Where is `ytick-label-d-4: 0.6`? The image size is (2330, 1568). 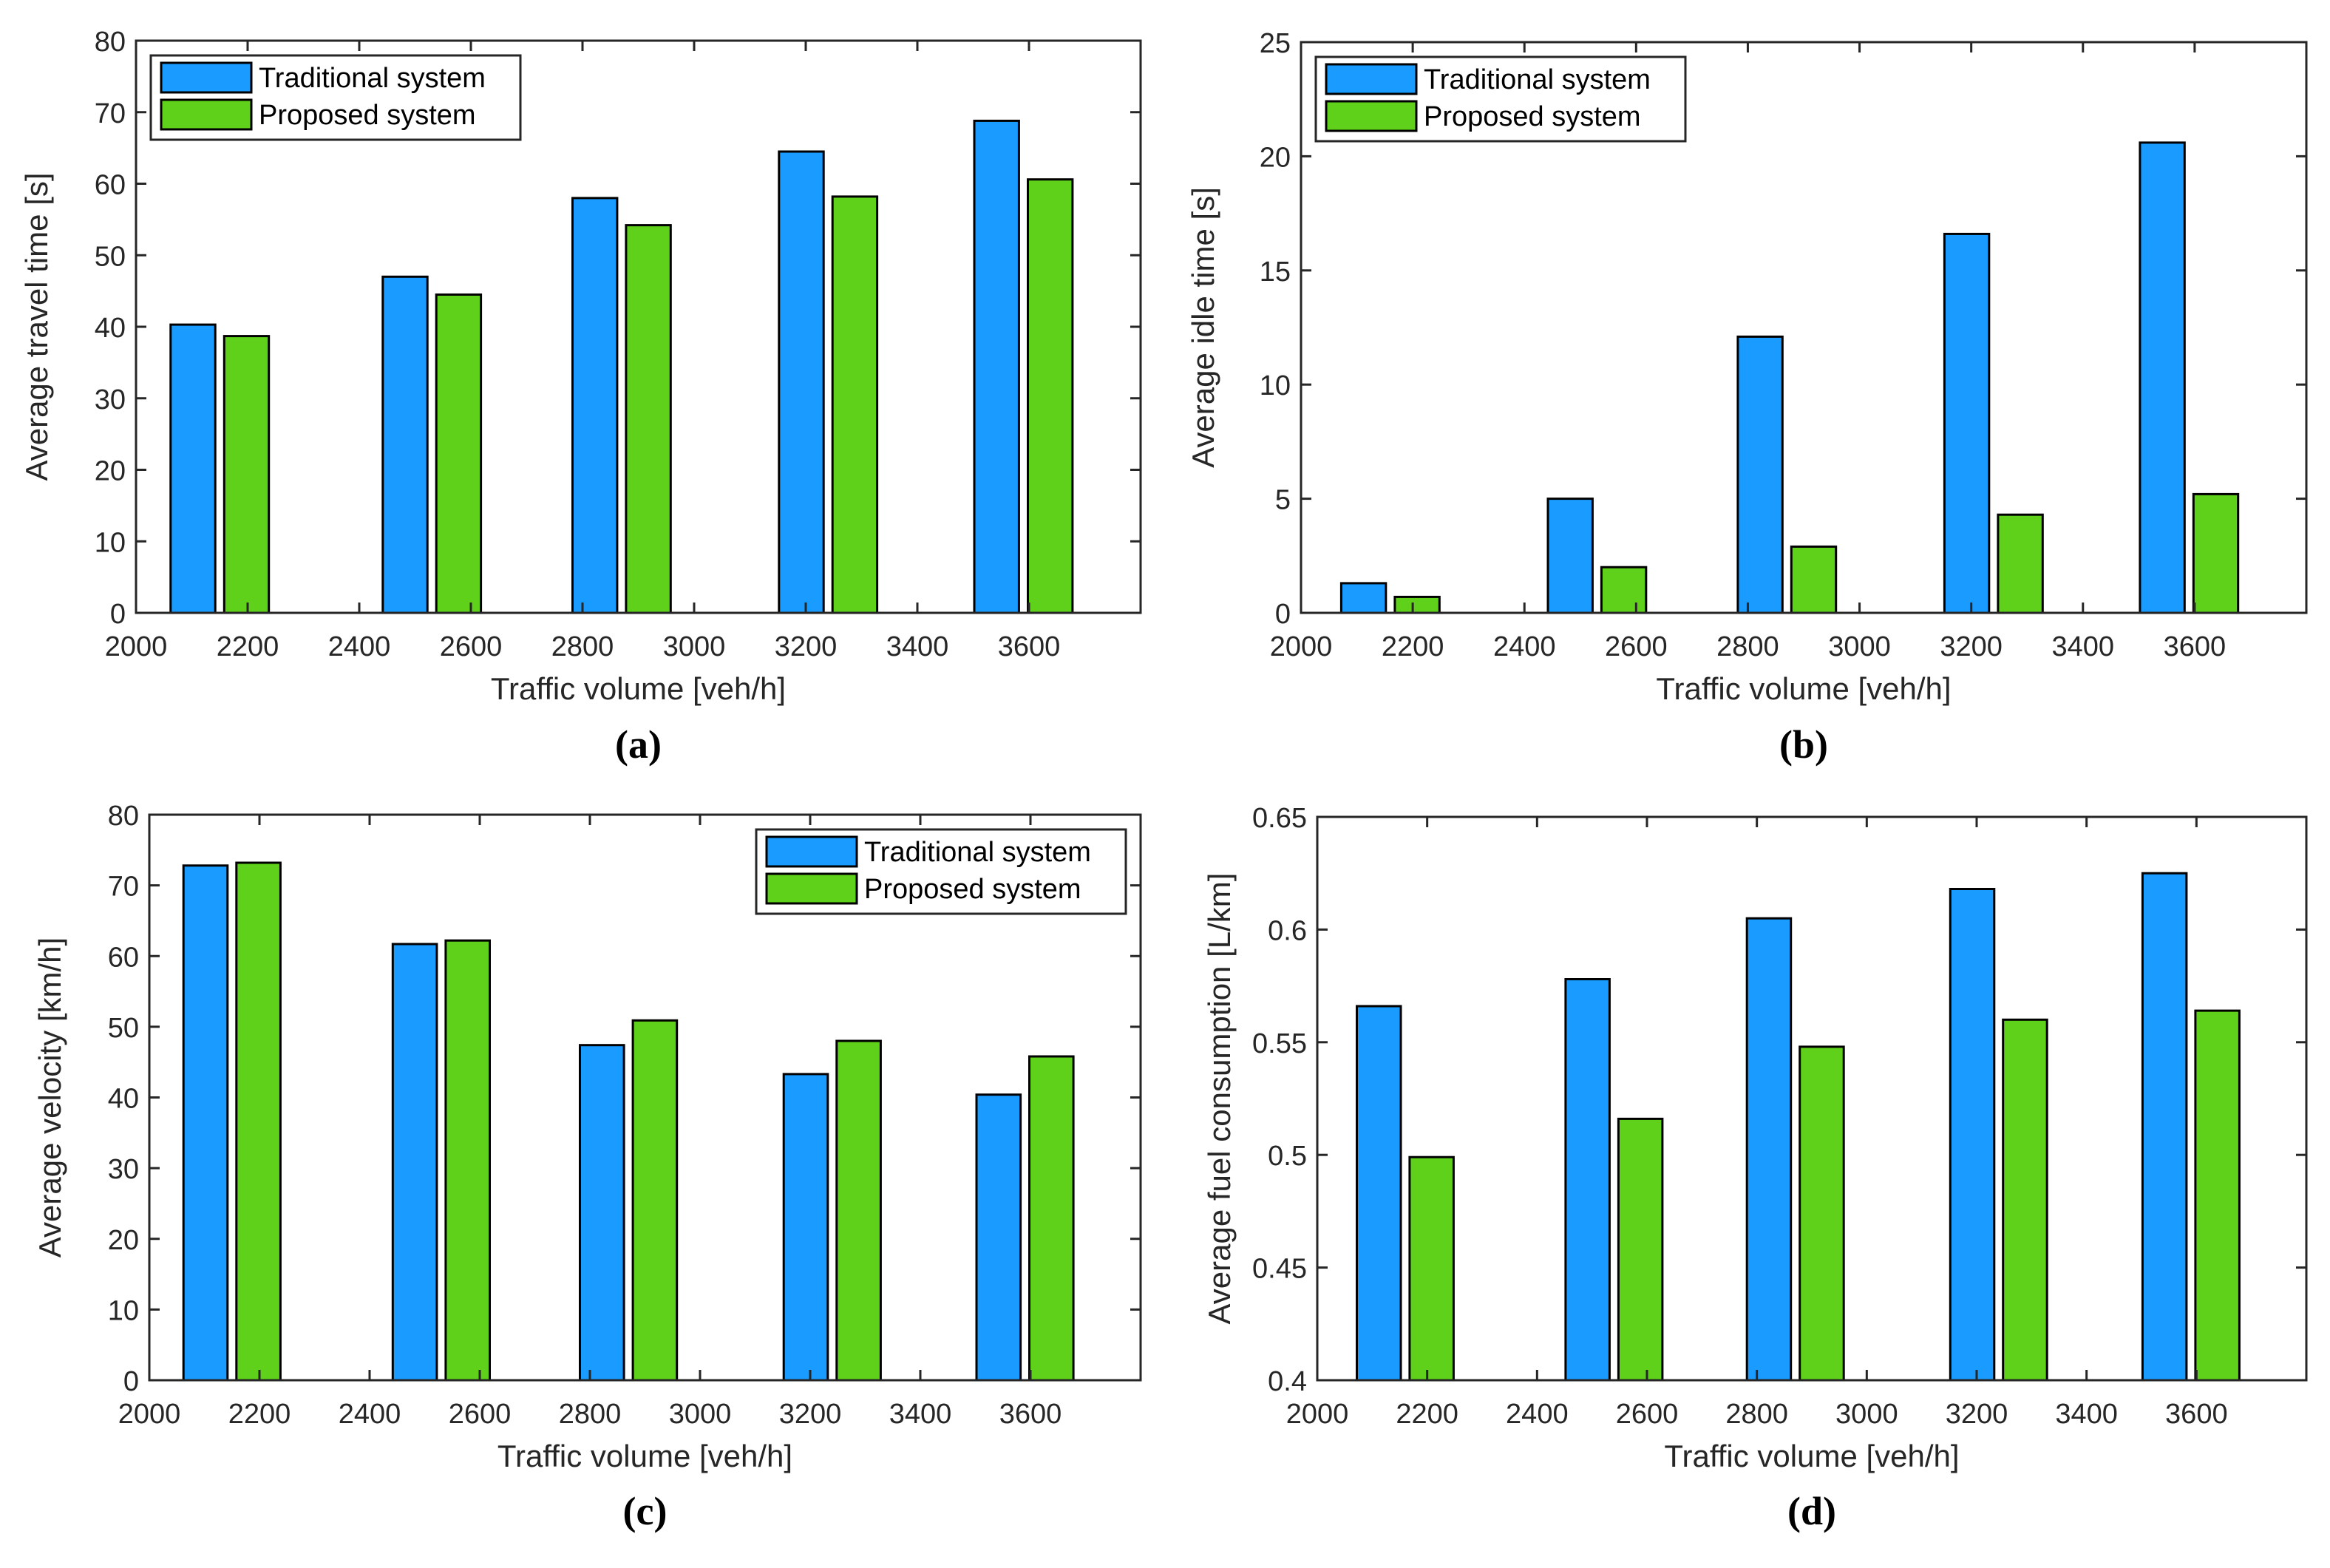 ytick-label-d-4: 0.6 is located at coordinates (1287, 930).